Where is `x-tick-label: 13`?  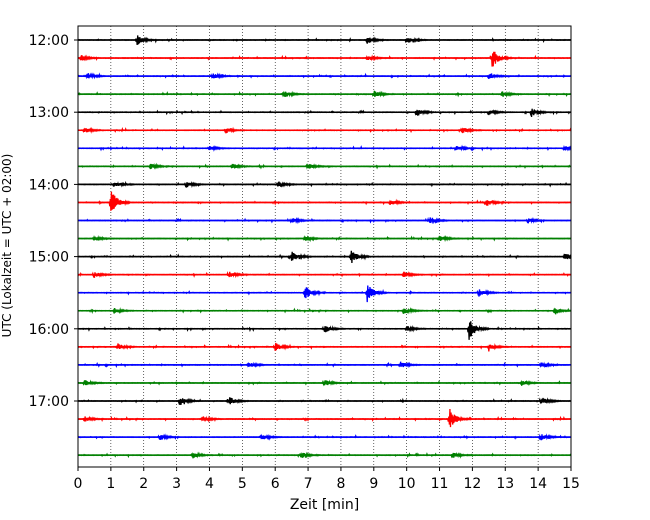
x-tick-label: 13 is located at coordinates (505, 484).